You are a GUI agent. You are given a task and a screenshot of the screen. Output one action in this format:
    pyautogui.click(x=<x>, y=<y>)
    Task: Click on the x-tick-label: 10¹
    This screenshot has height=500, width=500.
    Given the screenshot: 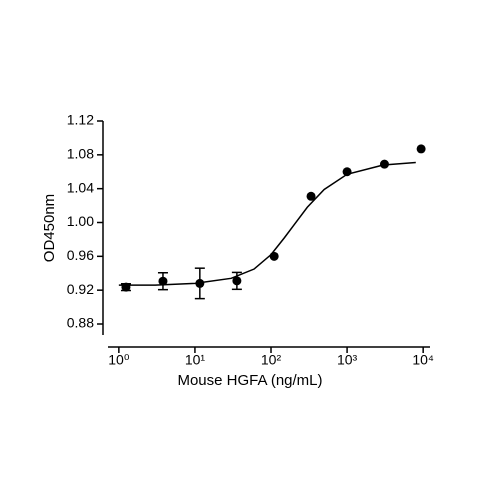 What is the action you would take?
    pyautogui.click(x=195, y=360)
    